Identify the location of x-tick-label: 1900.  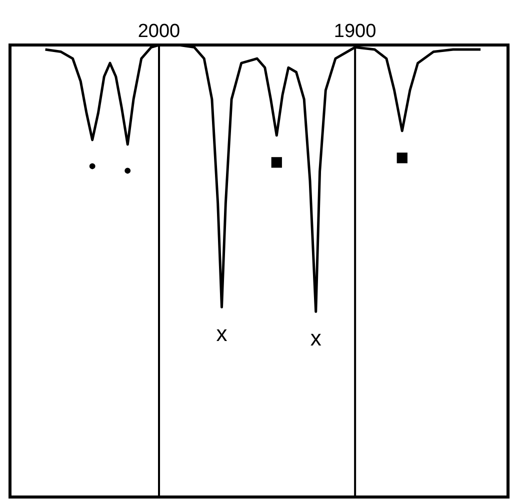
(355, 31).